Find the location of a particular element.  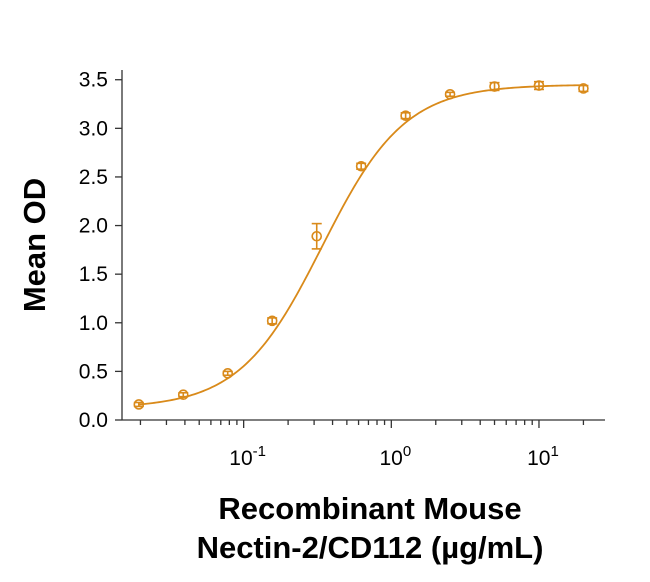

y-ticks: 0.0 0.5 1.0 1.5 2.0 2.5 3.0 3.5 is located at coordinates (100, 250).